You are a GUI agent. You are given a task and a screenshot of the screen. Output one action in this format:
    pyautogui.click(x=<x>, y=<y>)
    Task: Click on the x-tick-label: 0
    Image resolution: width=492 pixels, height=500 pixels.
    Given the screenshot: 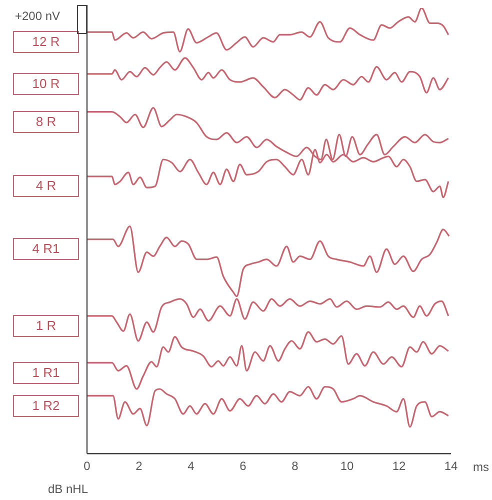 What is the action you would take?
    pyautogui.click(x=87, y=466)
    